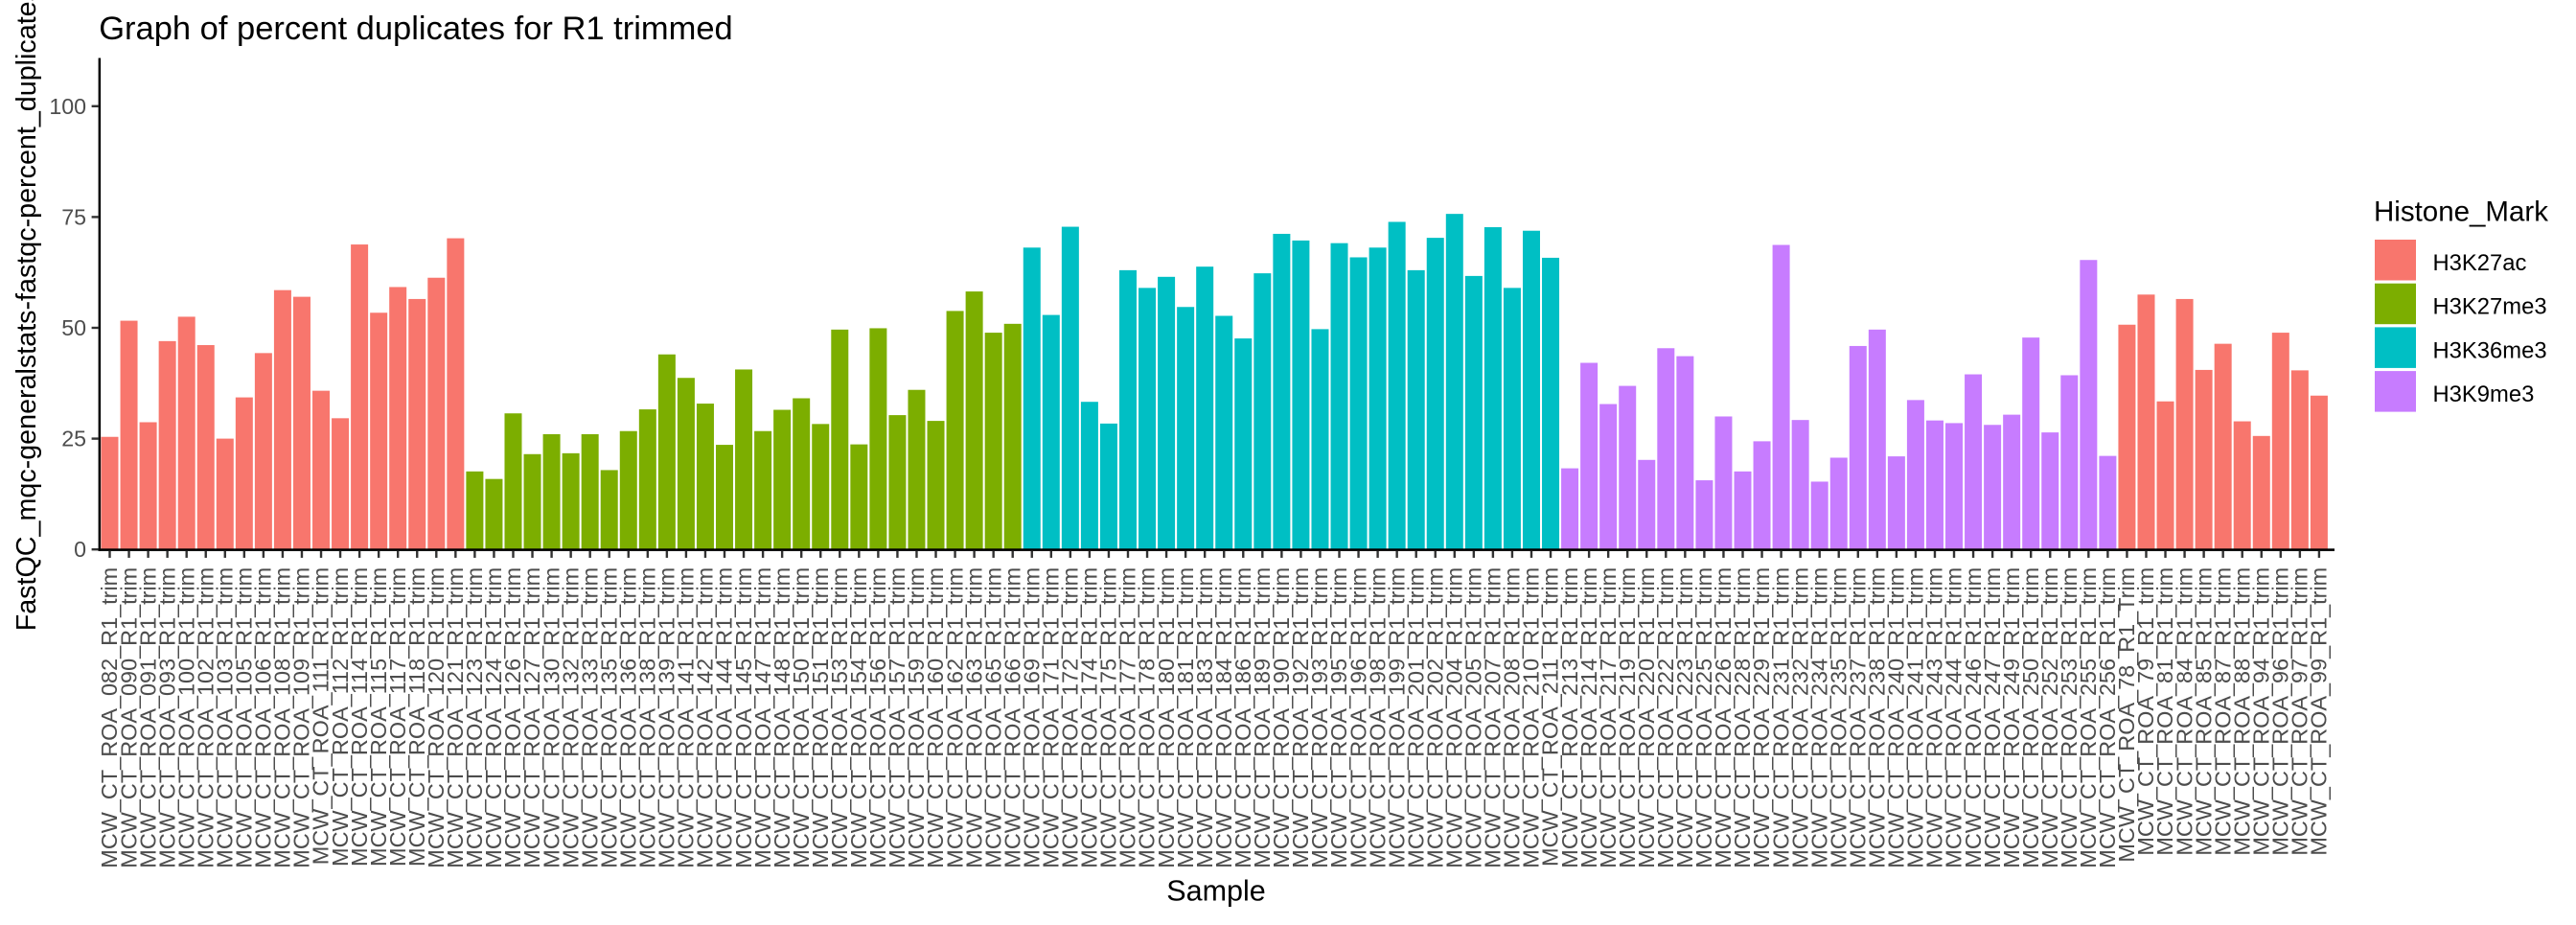 The image size is (2576, 925). Describe the element at coordinates (1319, 717) in the screenshot. I see `svg-text: MCW_CT_ROA_193_R1_trim` at that location.